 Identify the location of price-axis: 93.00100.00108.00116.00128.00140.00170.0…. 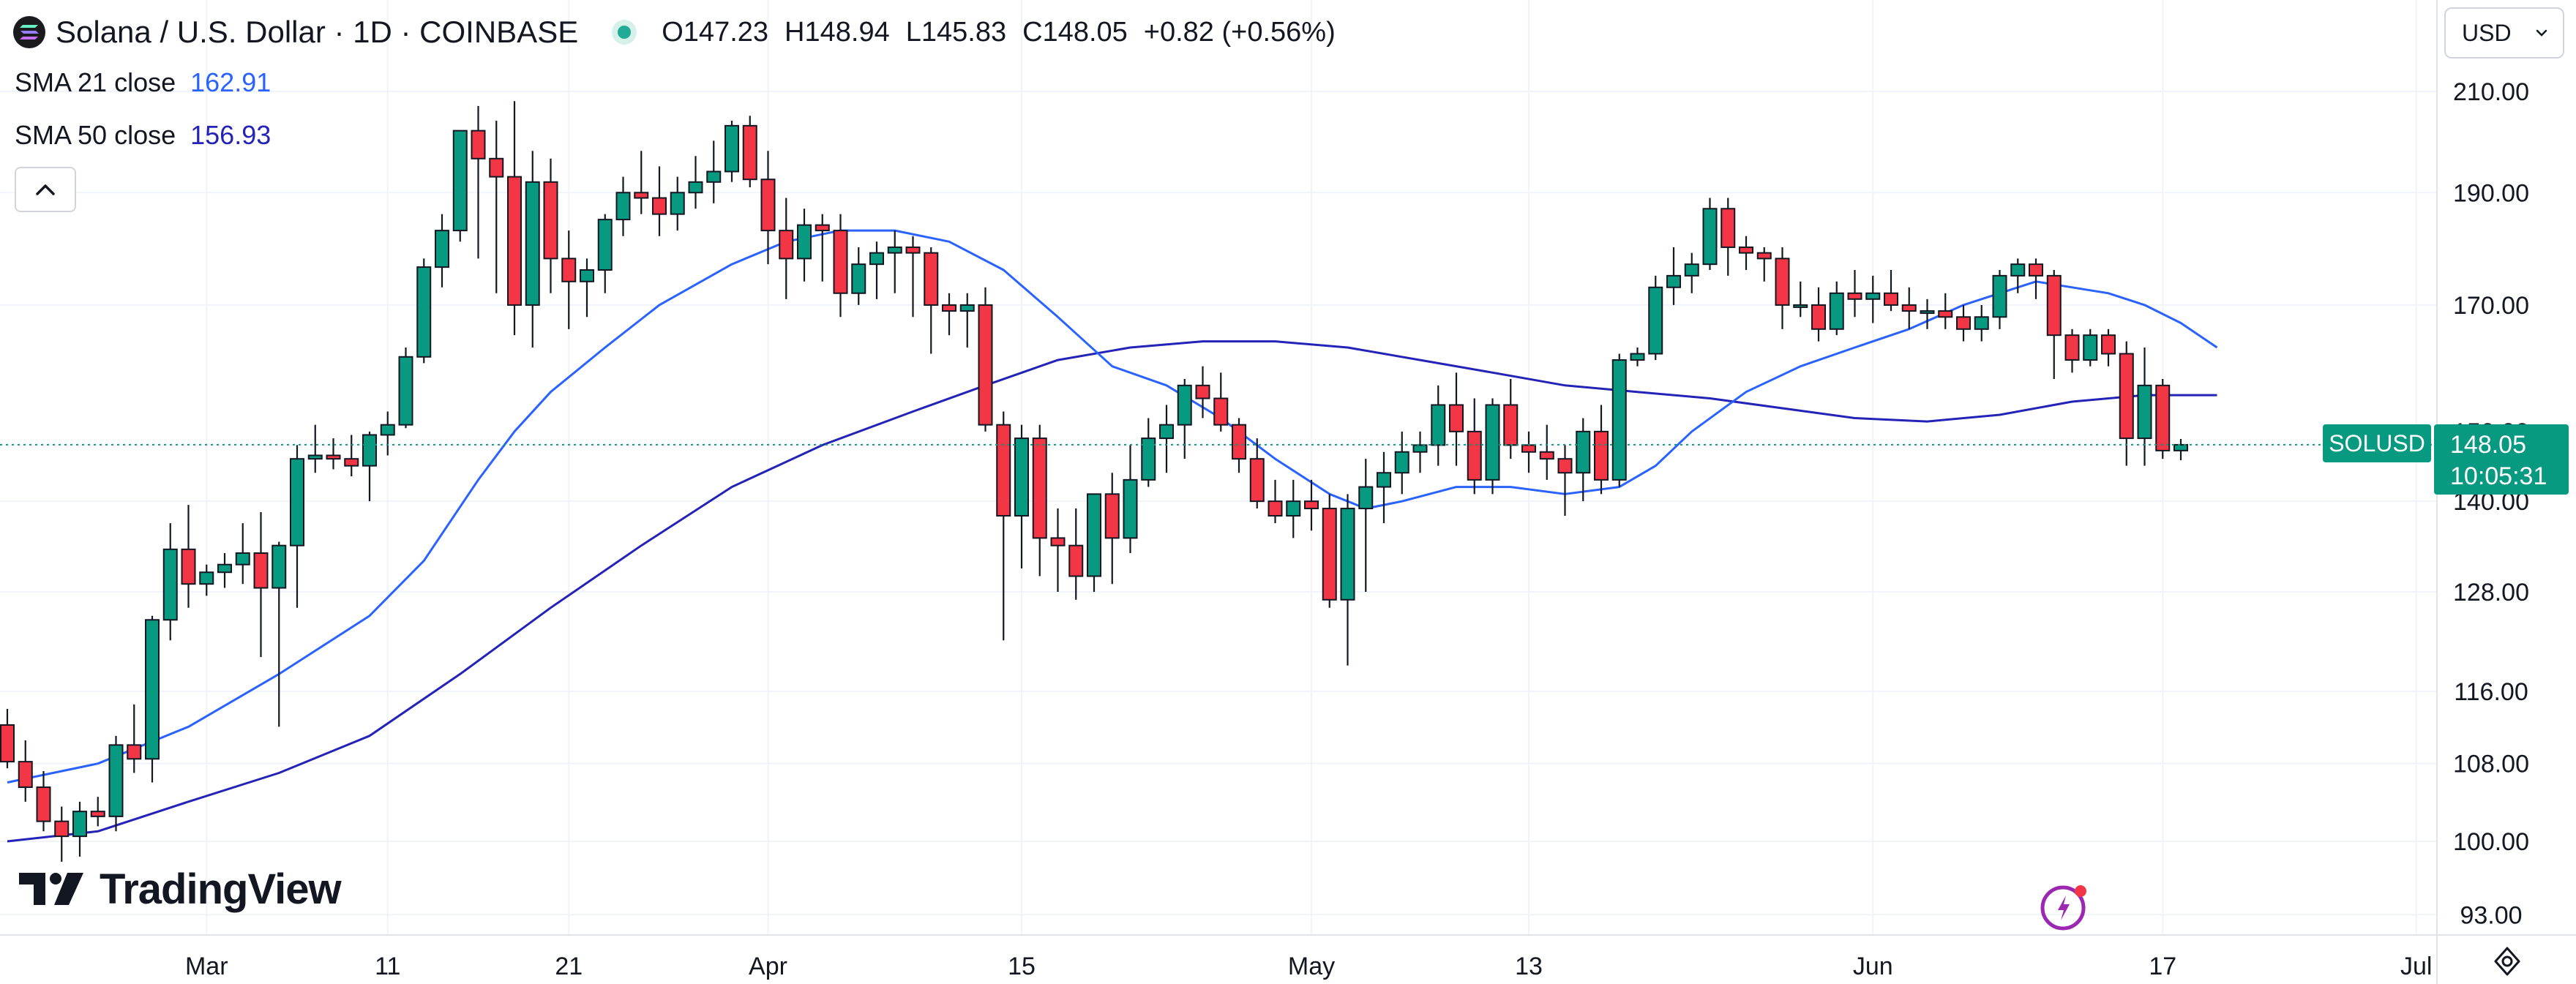
(2482, 492).